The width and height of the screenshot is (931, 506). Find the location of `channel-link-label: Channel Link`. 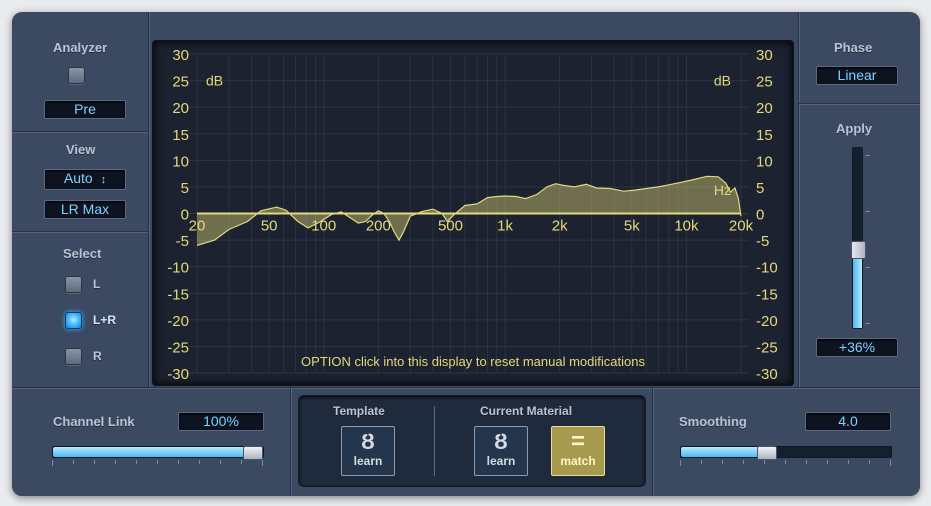

channel-link-label: Channel Link is located at coordinates (94, 421).